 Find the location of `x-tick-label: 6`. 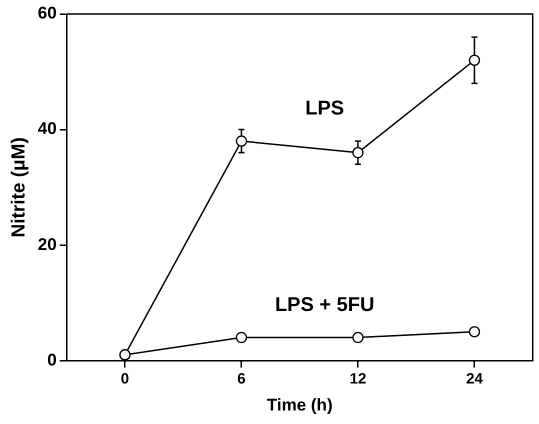

x-tick-label: 6 is located at coordinates (241, 379).